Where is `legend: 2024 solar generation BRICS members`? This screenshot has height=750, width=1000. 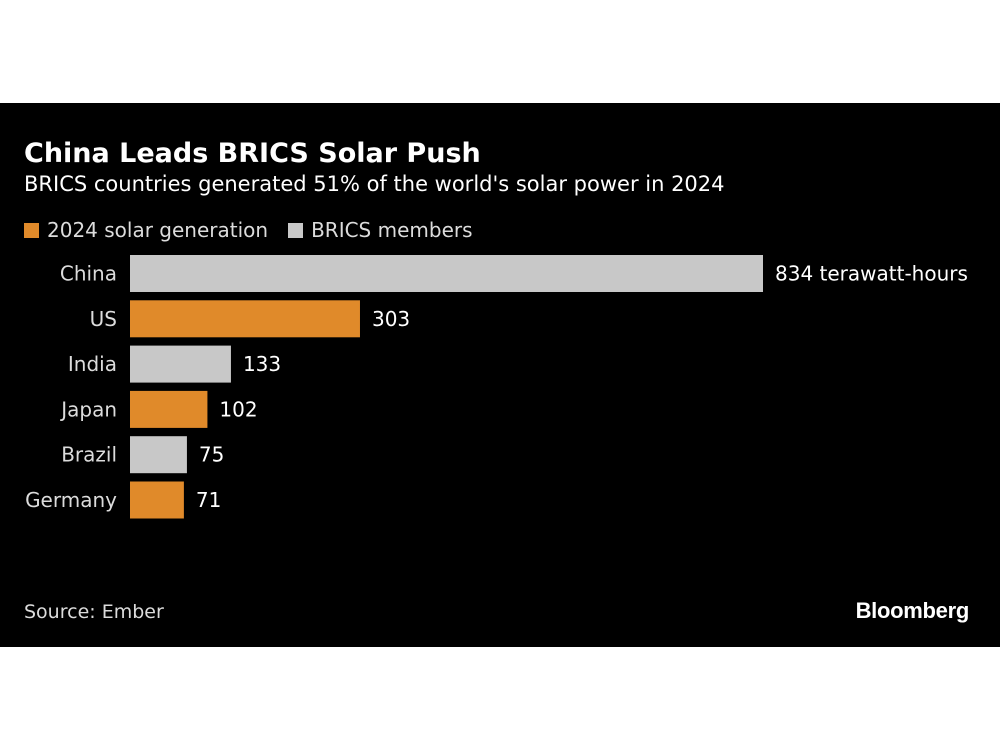 legend: 2024 solar generation BRICS members is located at coordinates (258, 230).